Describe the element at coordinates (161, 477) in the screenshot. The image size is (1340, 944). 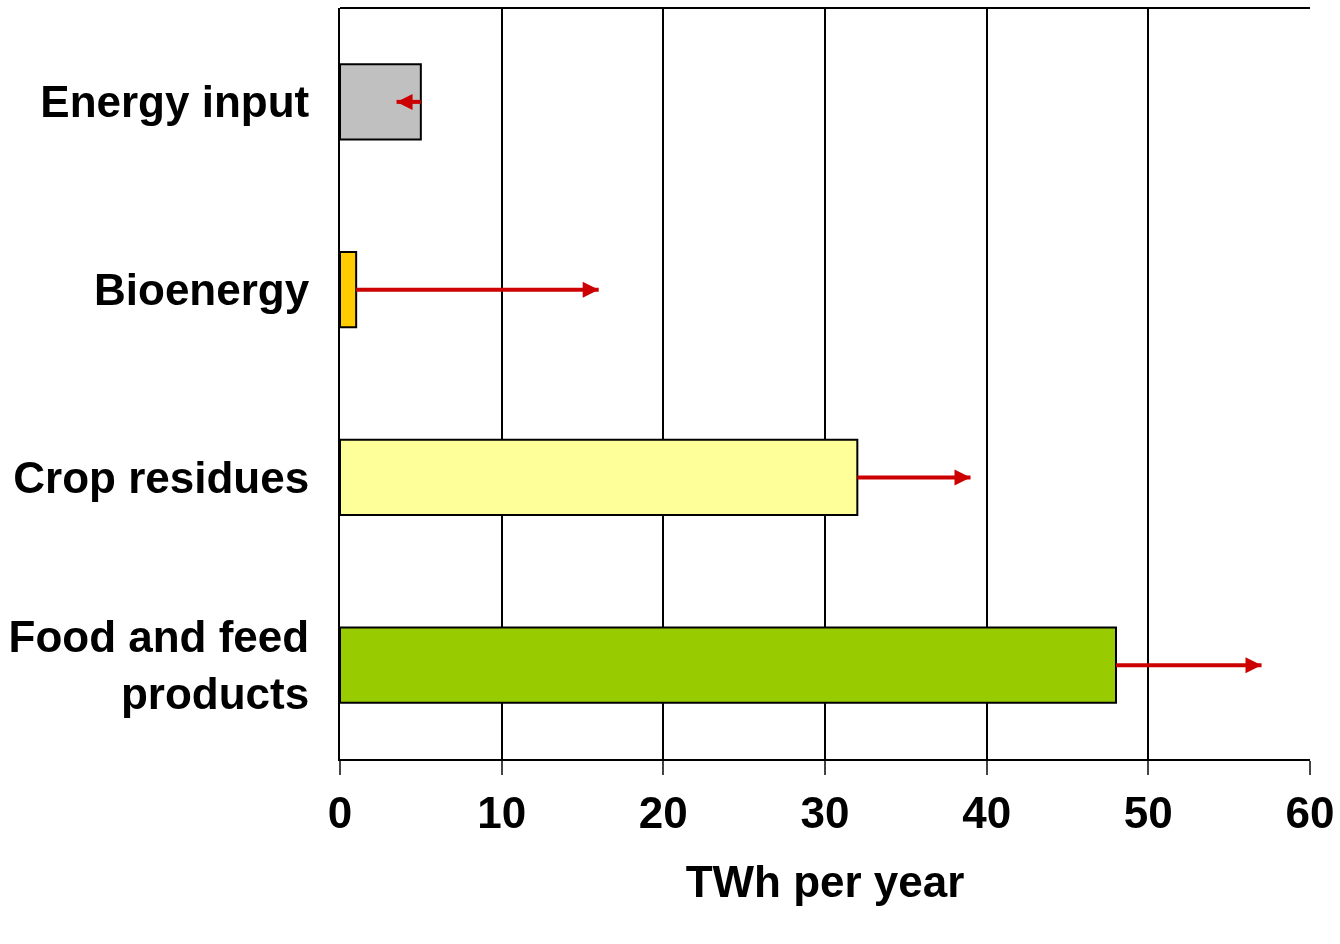
I see `y-tick-label: Crop residues` at that location.